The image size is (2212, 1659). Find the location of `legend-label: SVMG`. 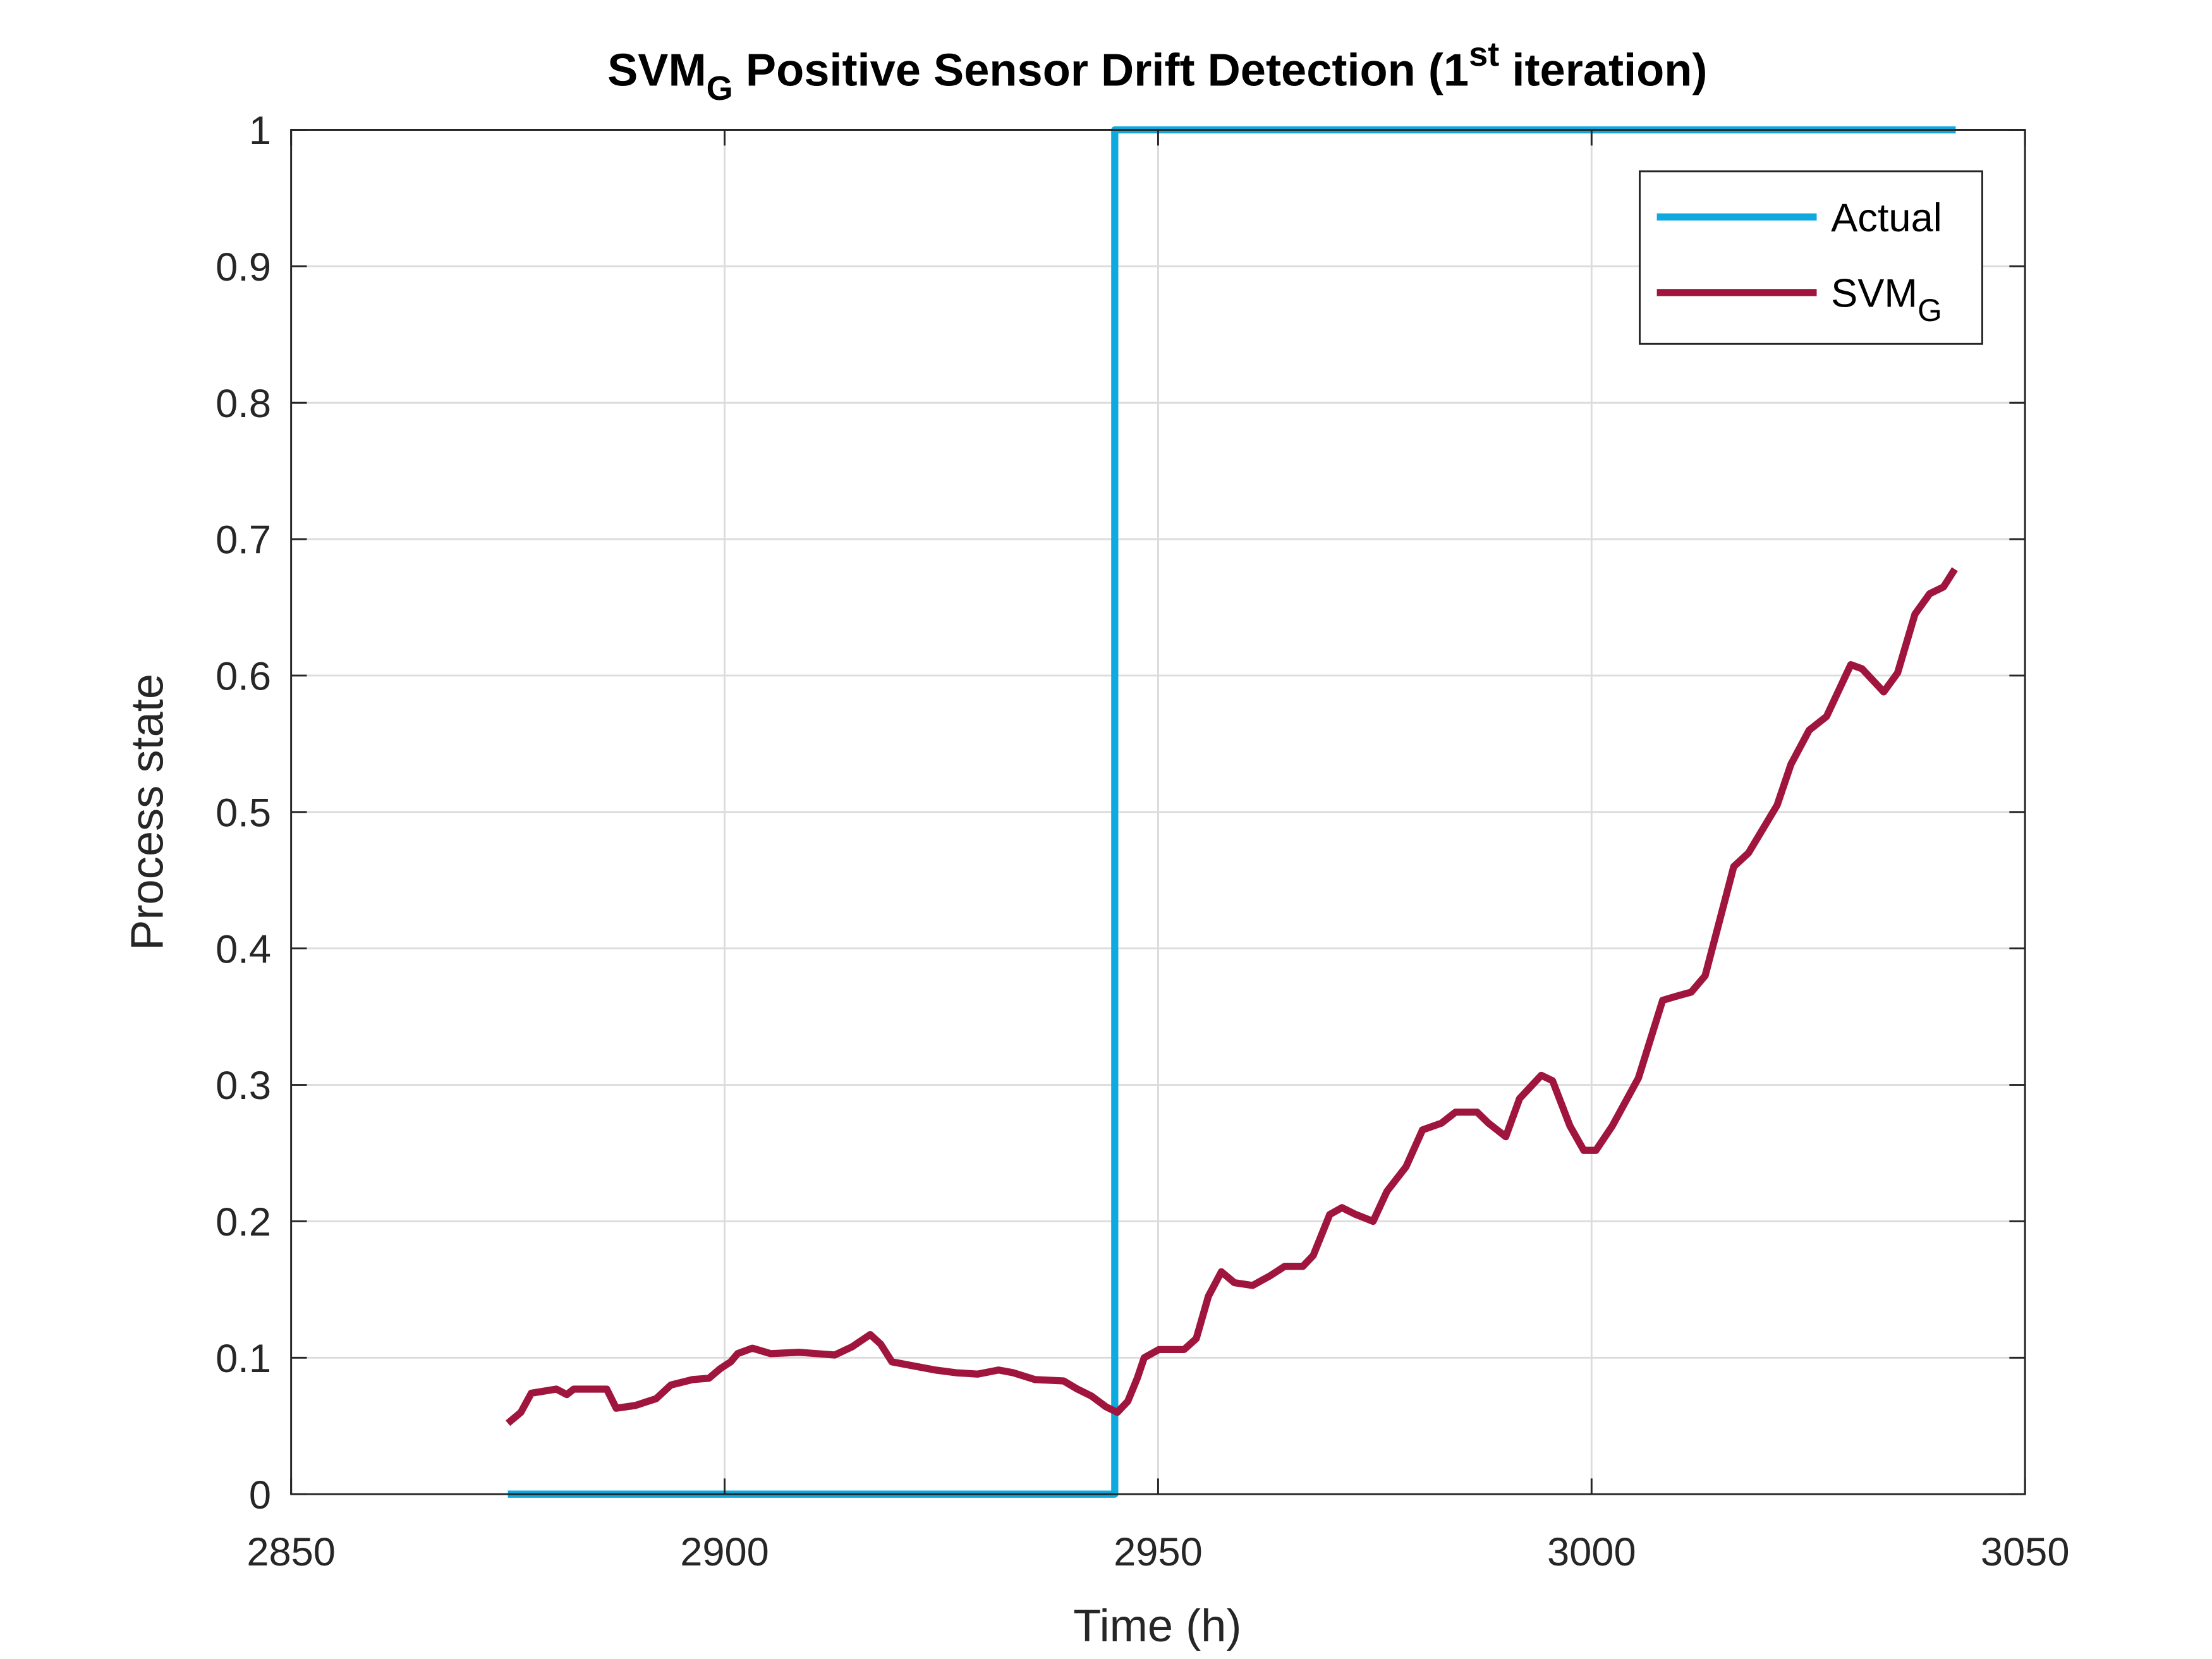

legend-label: SVMG is located at coordinates (1886, 299).